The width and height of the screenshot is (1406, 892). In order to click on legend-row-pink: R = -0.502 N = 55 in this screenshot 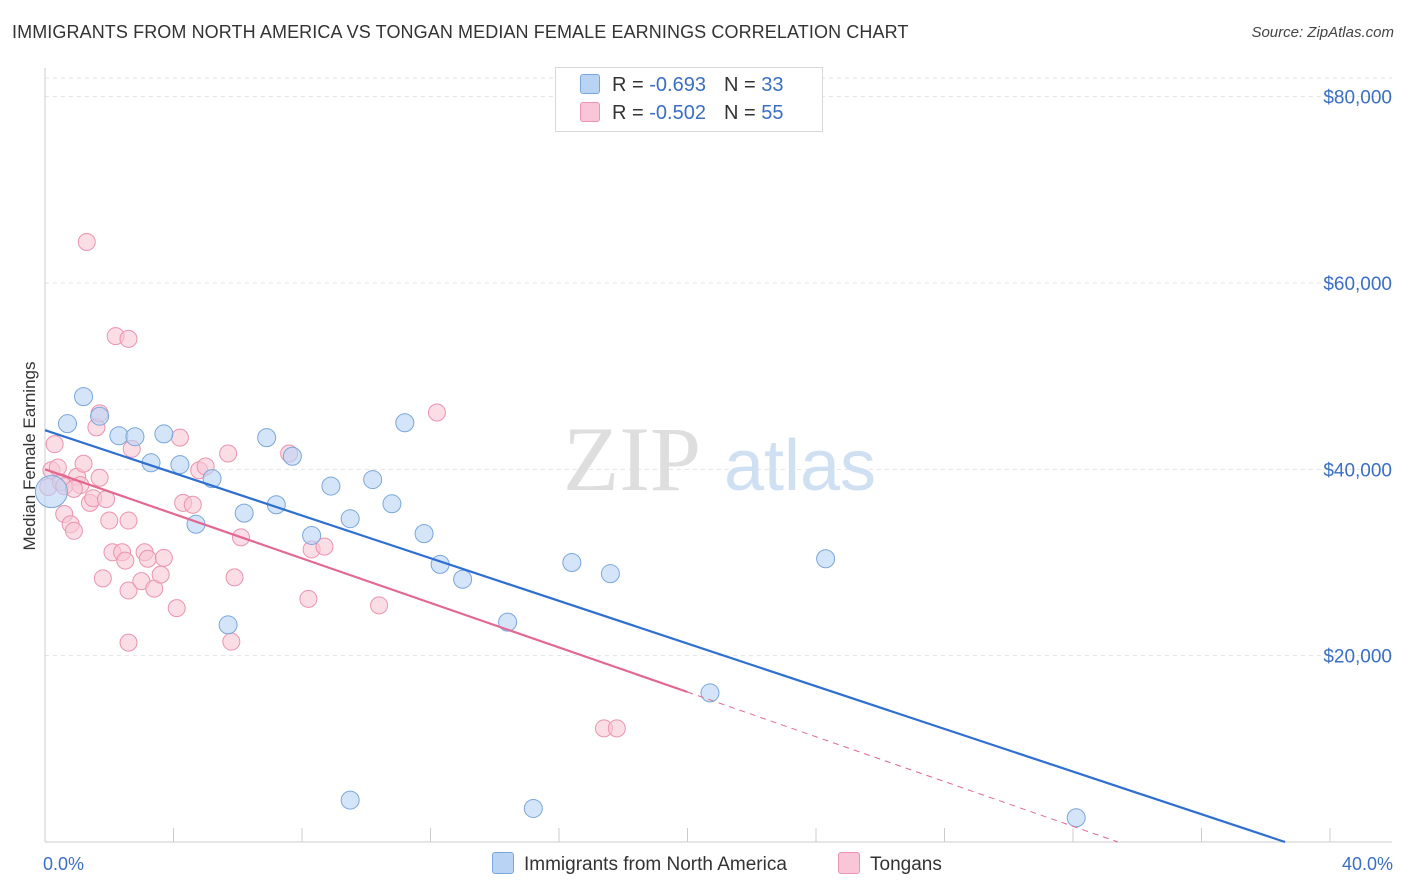, I will do `click(681, 115)`.